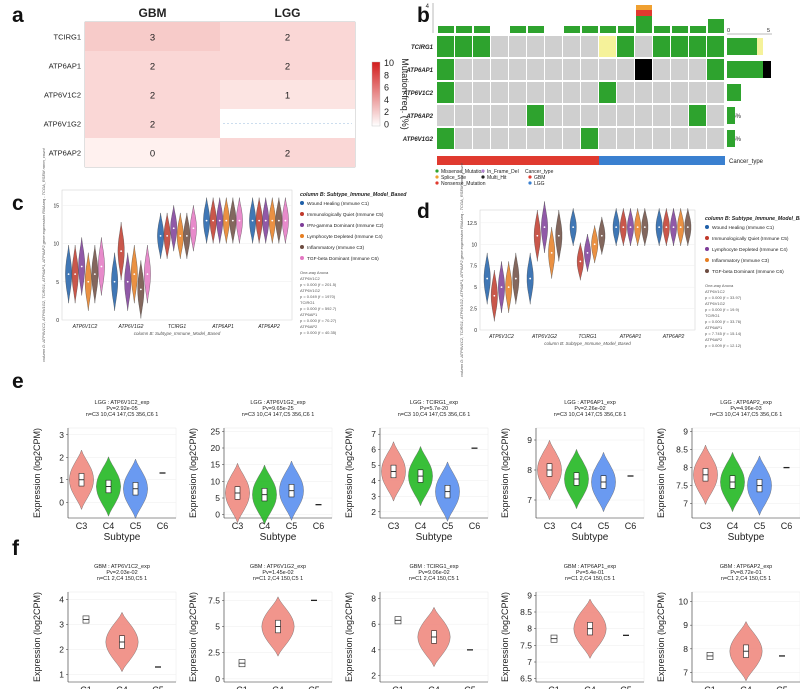 This screenshot has width=800, height=689. I want to click on legend-label: Wound Healing (Immune C1), so click(743, 228).